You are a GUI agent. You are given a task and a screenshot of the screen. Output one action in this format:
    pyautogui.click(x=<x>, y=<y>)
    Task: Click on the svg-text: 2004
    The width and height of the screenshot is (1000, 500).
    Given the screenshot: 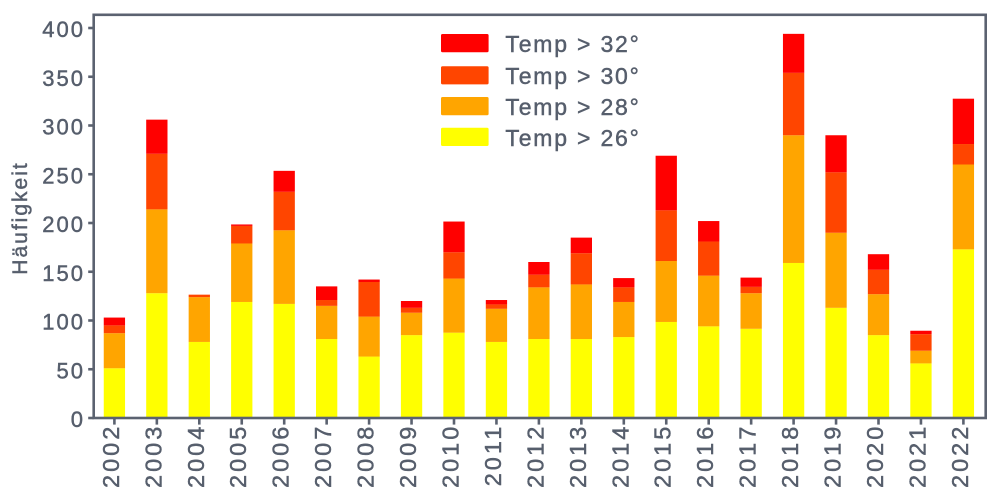 What is the action you would take?
    pyautogui.click(x=196, y=456)
    